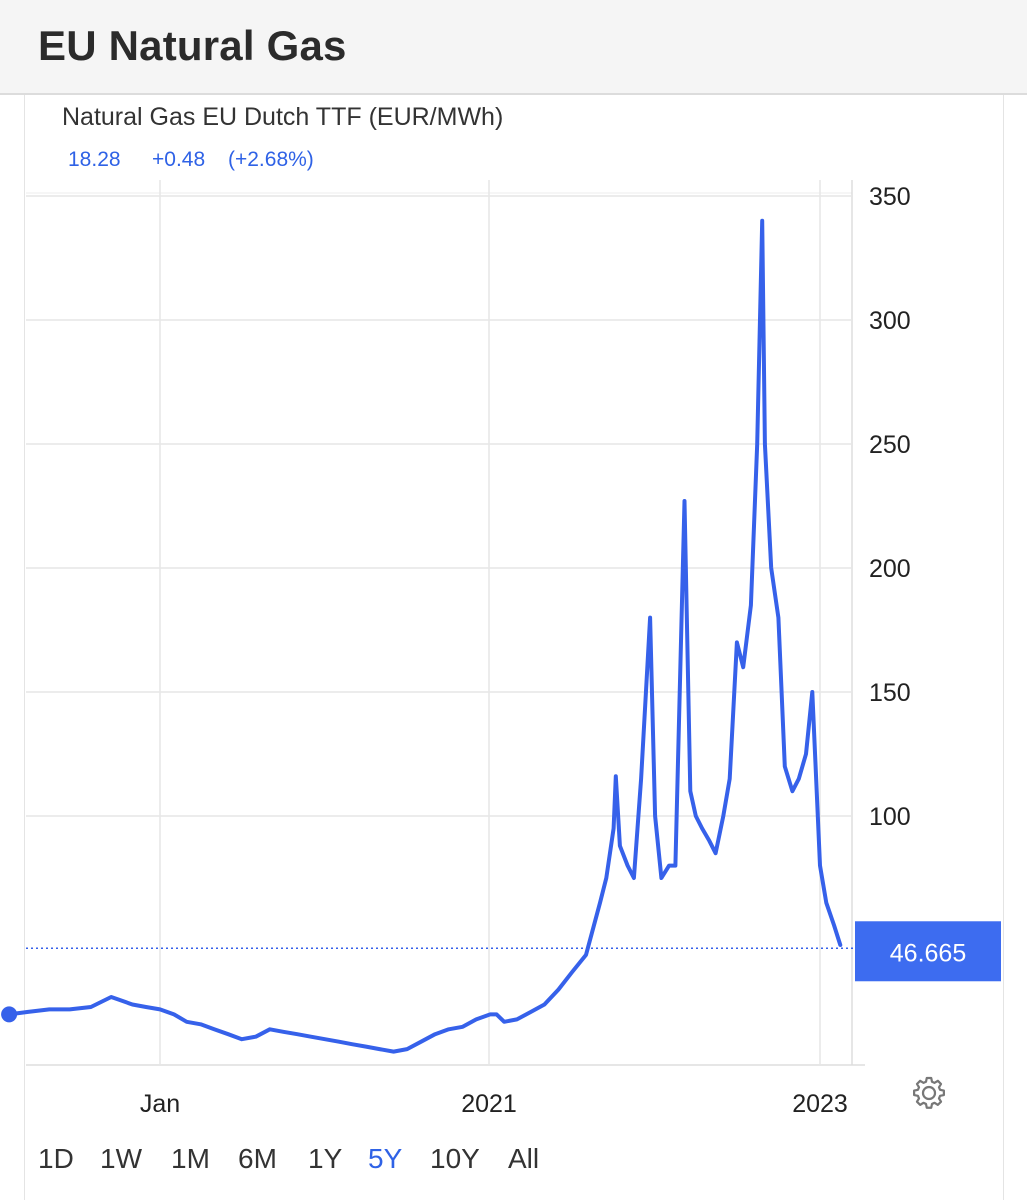 This screenshot has width=1027, height=1200. I want to click on gear-icon, so click(929, 1093).